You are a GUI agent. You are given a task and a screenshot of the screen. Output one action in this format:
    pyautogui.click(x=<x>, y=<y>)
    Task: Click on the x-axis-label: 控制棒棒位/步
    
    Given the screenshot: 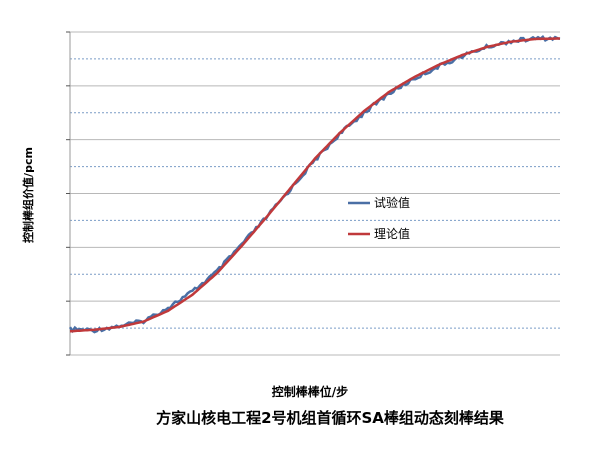 What is the action you would take?
    pyautogui.click(x=310, y=391)
    